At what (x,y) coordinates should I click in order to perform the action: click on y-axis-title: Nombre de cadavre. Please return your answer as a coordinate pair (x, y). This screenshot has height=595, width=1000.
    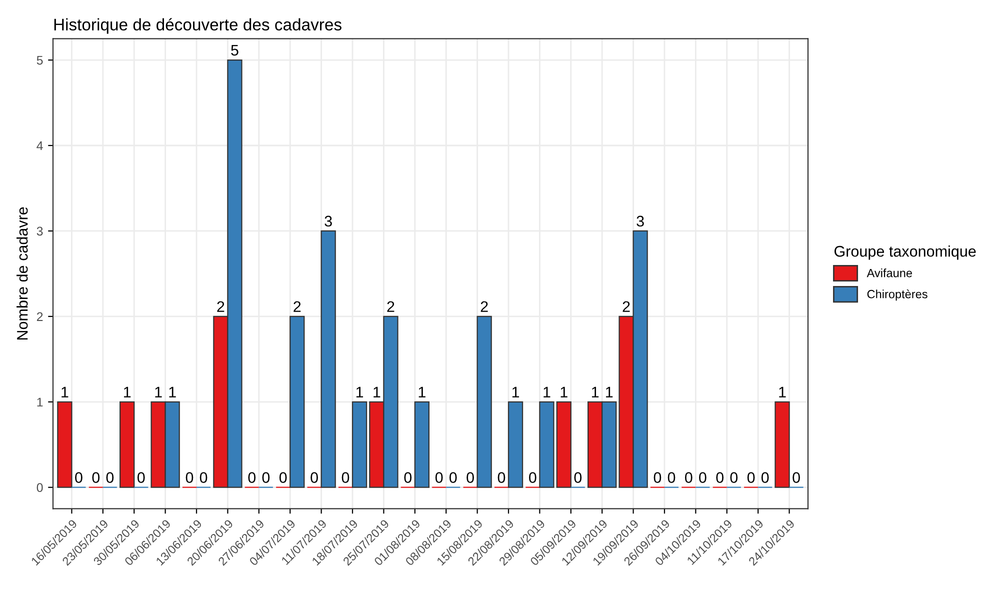
    Looking at the image, I should click on (22, 273).